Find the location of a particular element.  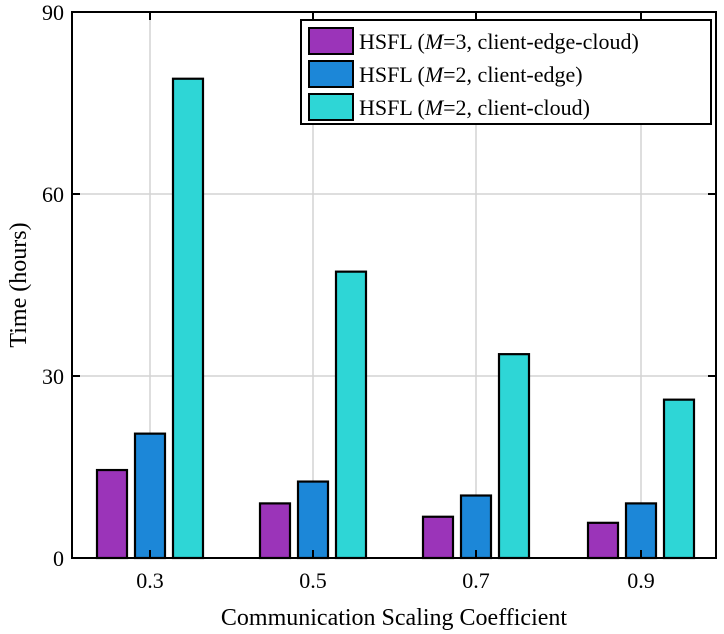

legend-entry-3: HSFL (M=2, client-cloud) is located at coordinates (474, 107).